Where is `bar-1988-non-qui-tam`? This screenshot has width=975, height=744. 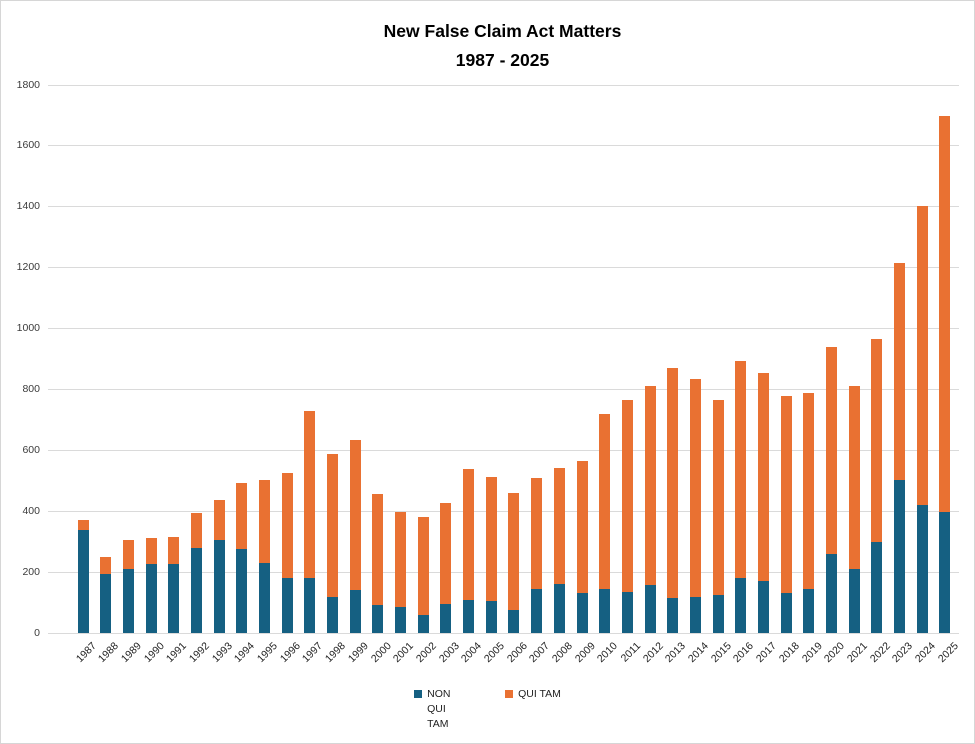
bar-1988-non-qui-tam is located at coordinates (106, 603).